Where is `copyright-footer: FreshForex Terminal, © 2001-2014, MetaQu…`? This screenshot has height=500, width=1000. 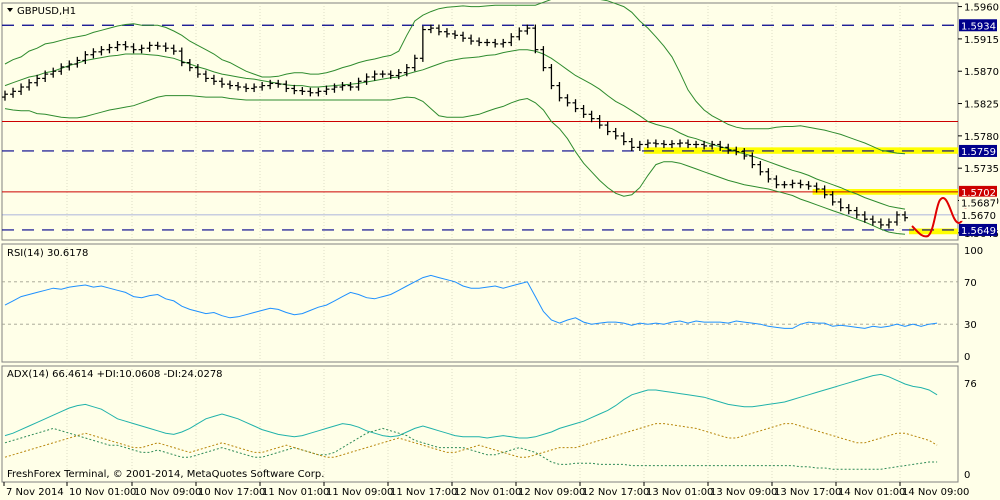 copyright-footer: FreshForex Terminal, © 2001-2014, MetaQu… is located at coordinates (165, 474).